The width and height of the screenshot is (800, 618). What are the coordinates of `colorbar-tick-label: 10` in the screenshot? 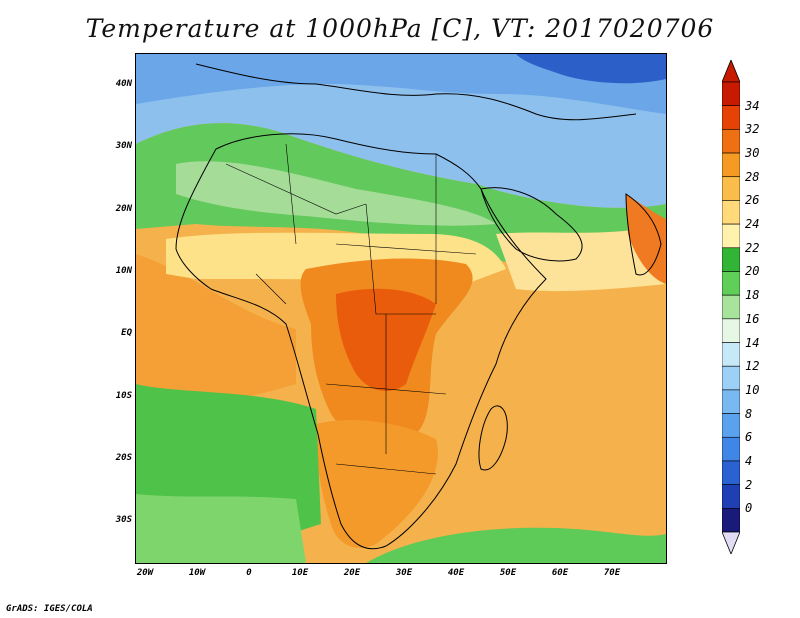 It's located at (752, 389).